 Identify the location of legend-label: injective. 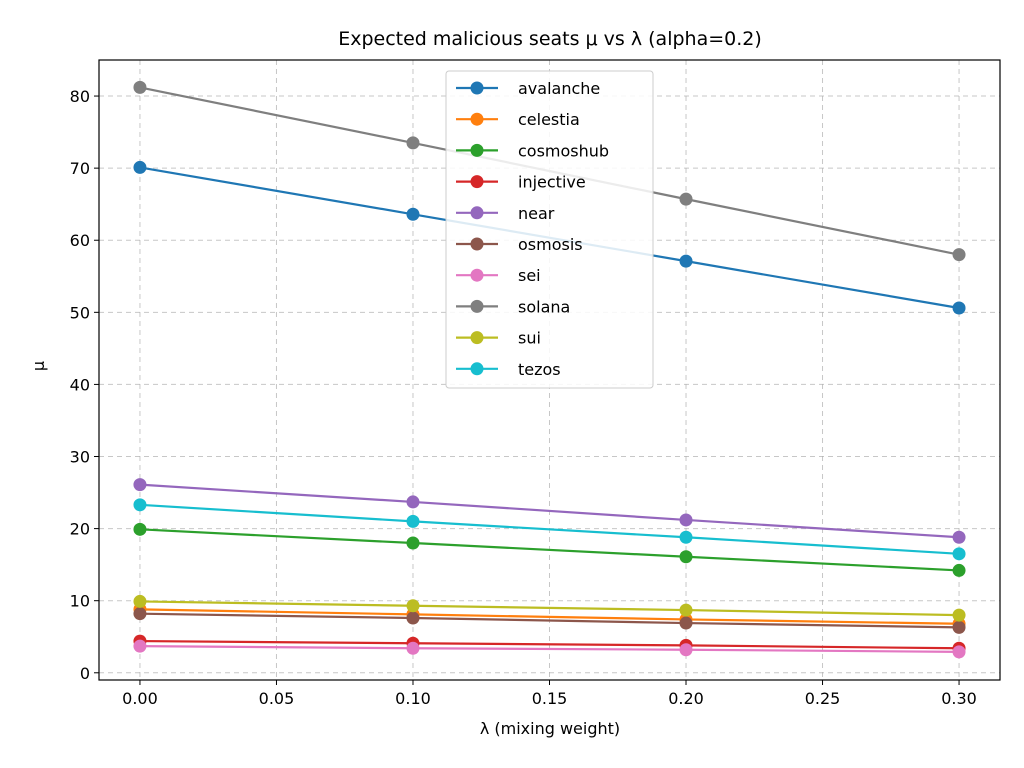
(552, 182).